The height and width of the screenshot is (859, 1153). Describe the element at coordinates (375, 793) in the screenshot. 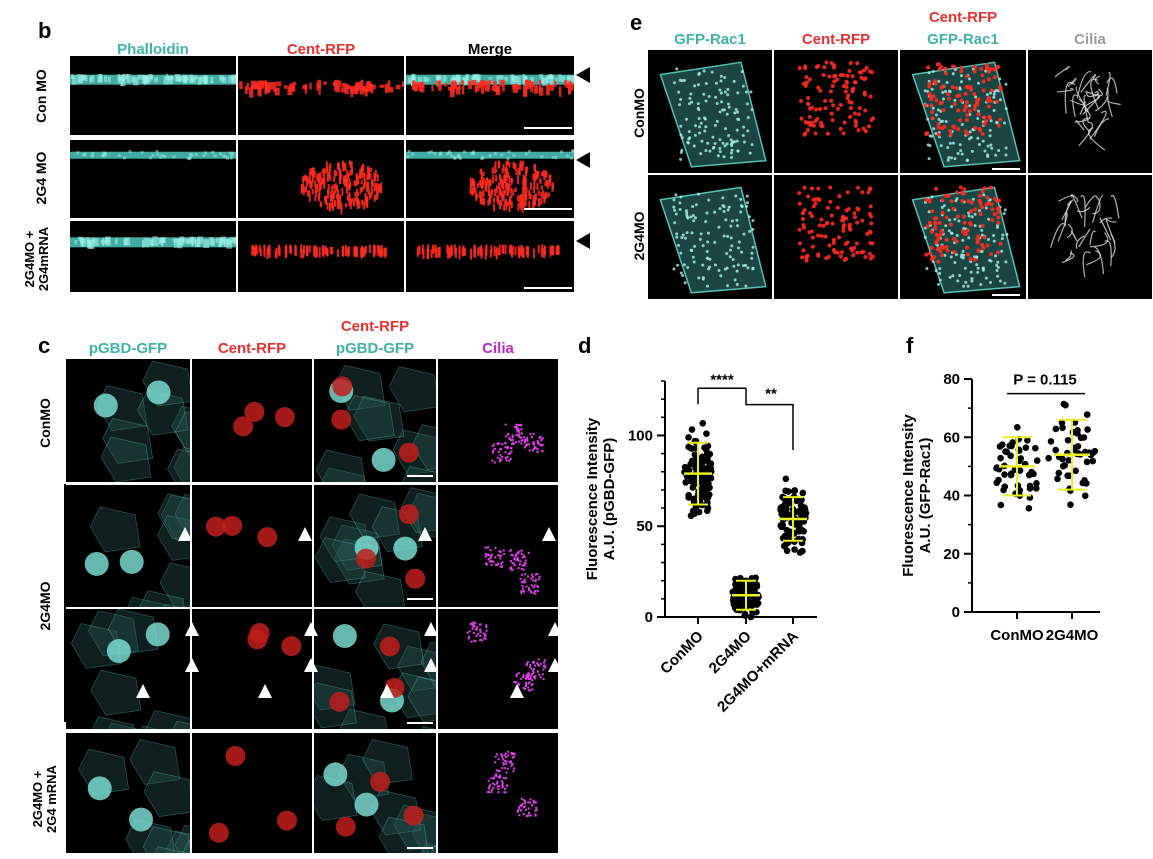

I see `panel-c-image-r4c3` at that location.